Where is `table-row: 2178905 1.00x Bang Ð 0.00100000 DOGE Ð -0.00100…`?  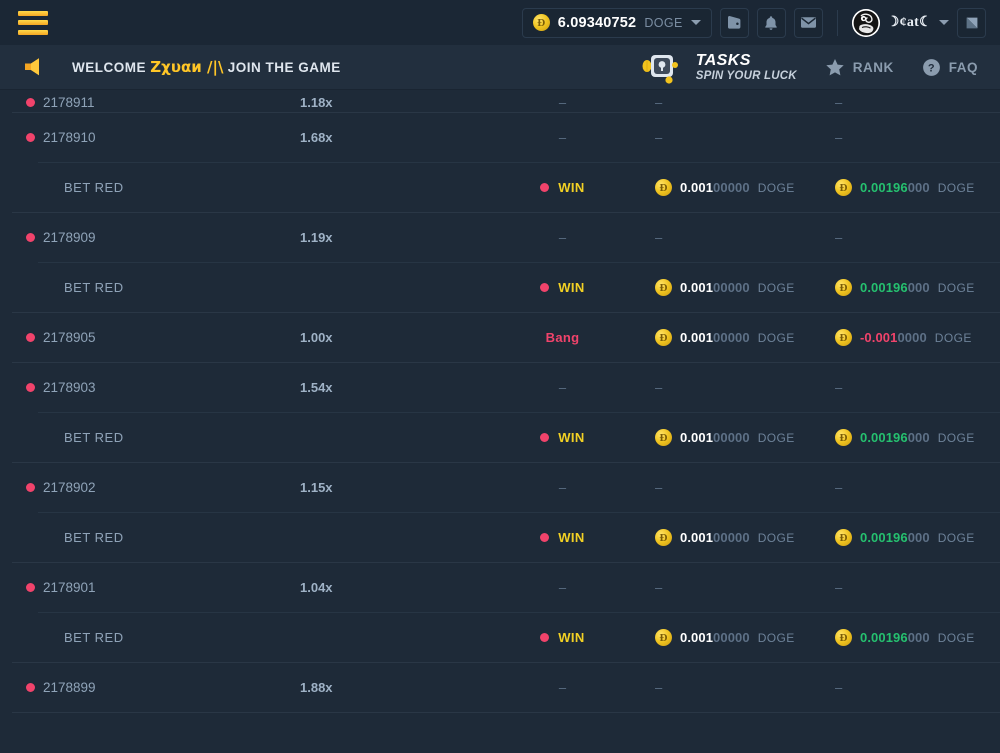
table-row: 2178905 1.00x Bang Ð 0.00100000 DOGE Ð -0.00100… is located at coordinates (500, 337).